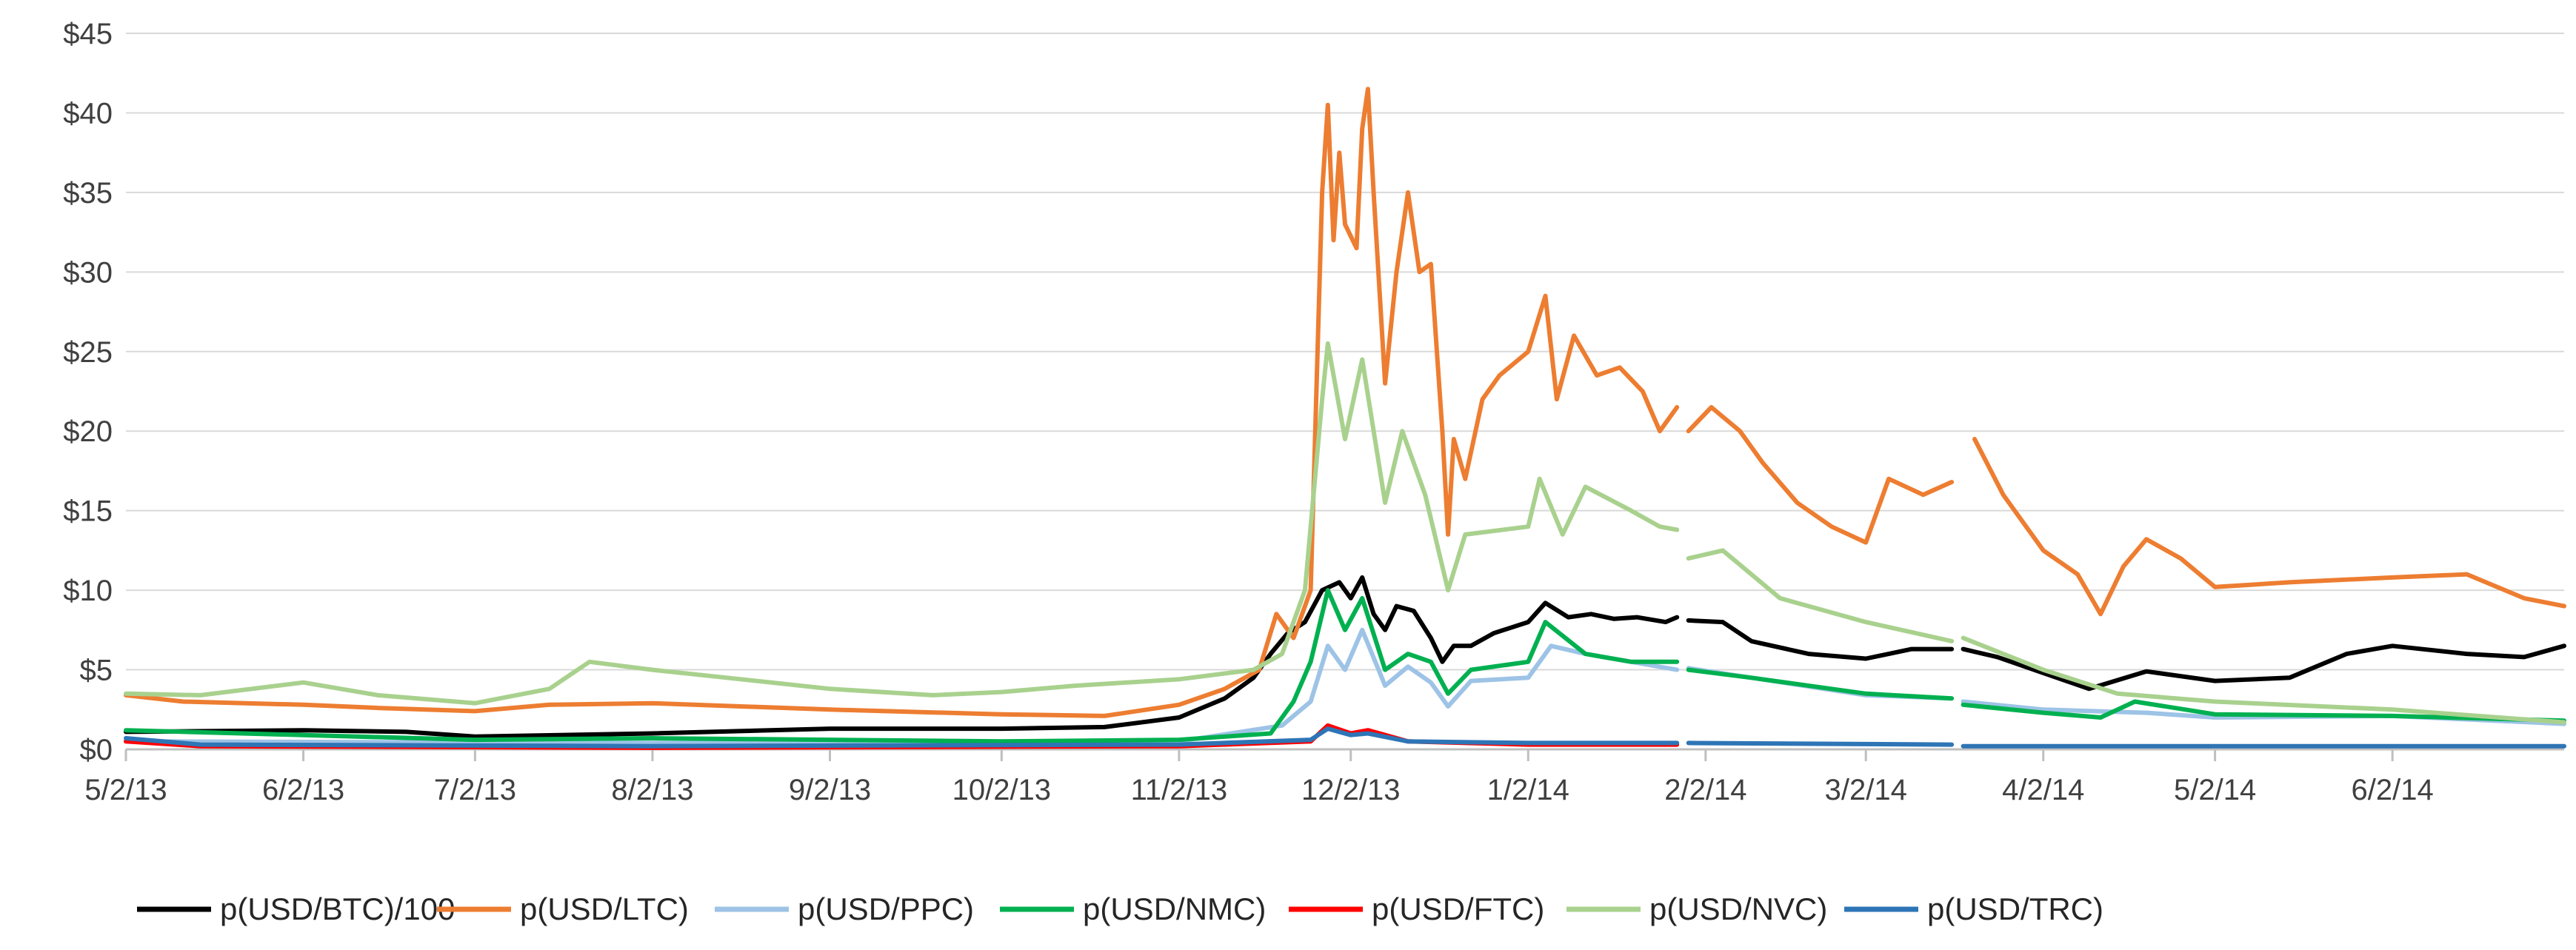  Describe the element at coordinates (1174, 909) in the screenshot. I see `legend-label: p(USD/NMC)` at that location.